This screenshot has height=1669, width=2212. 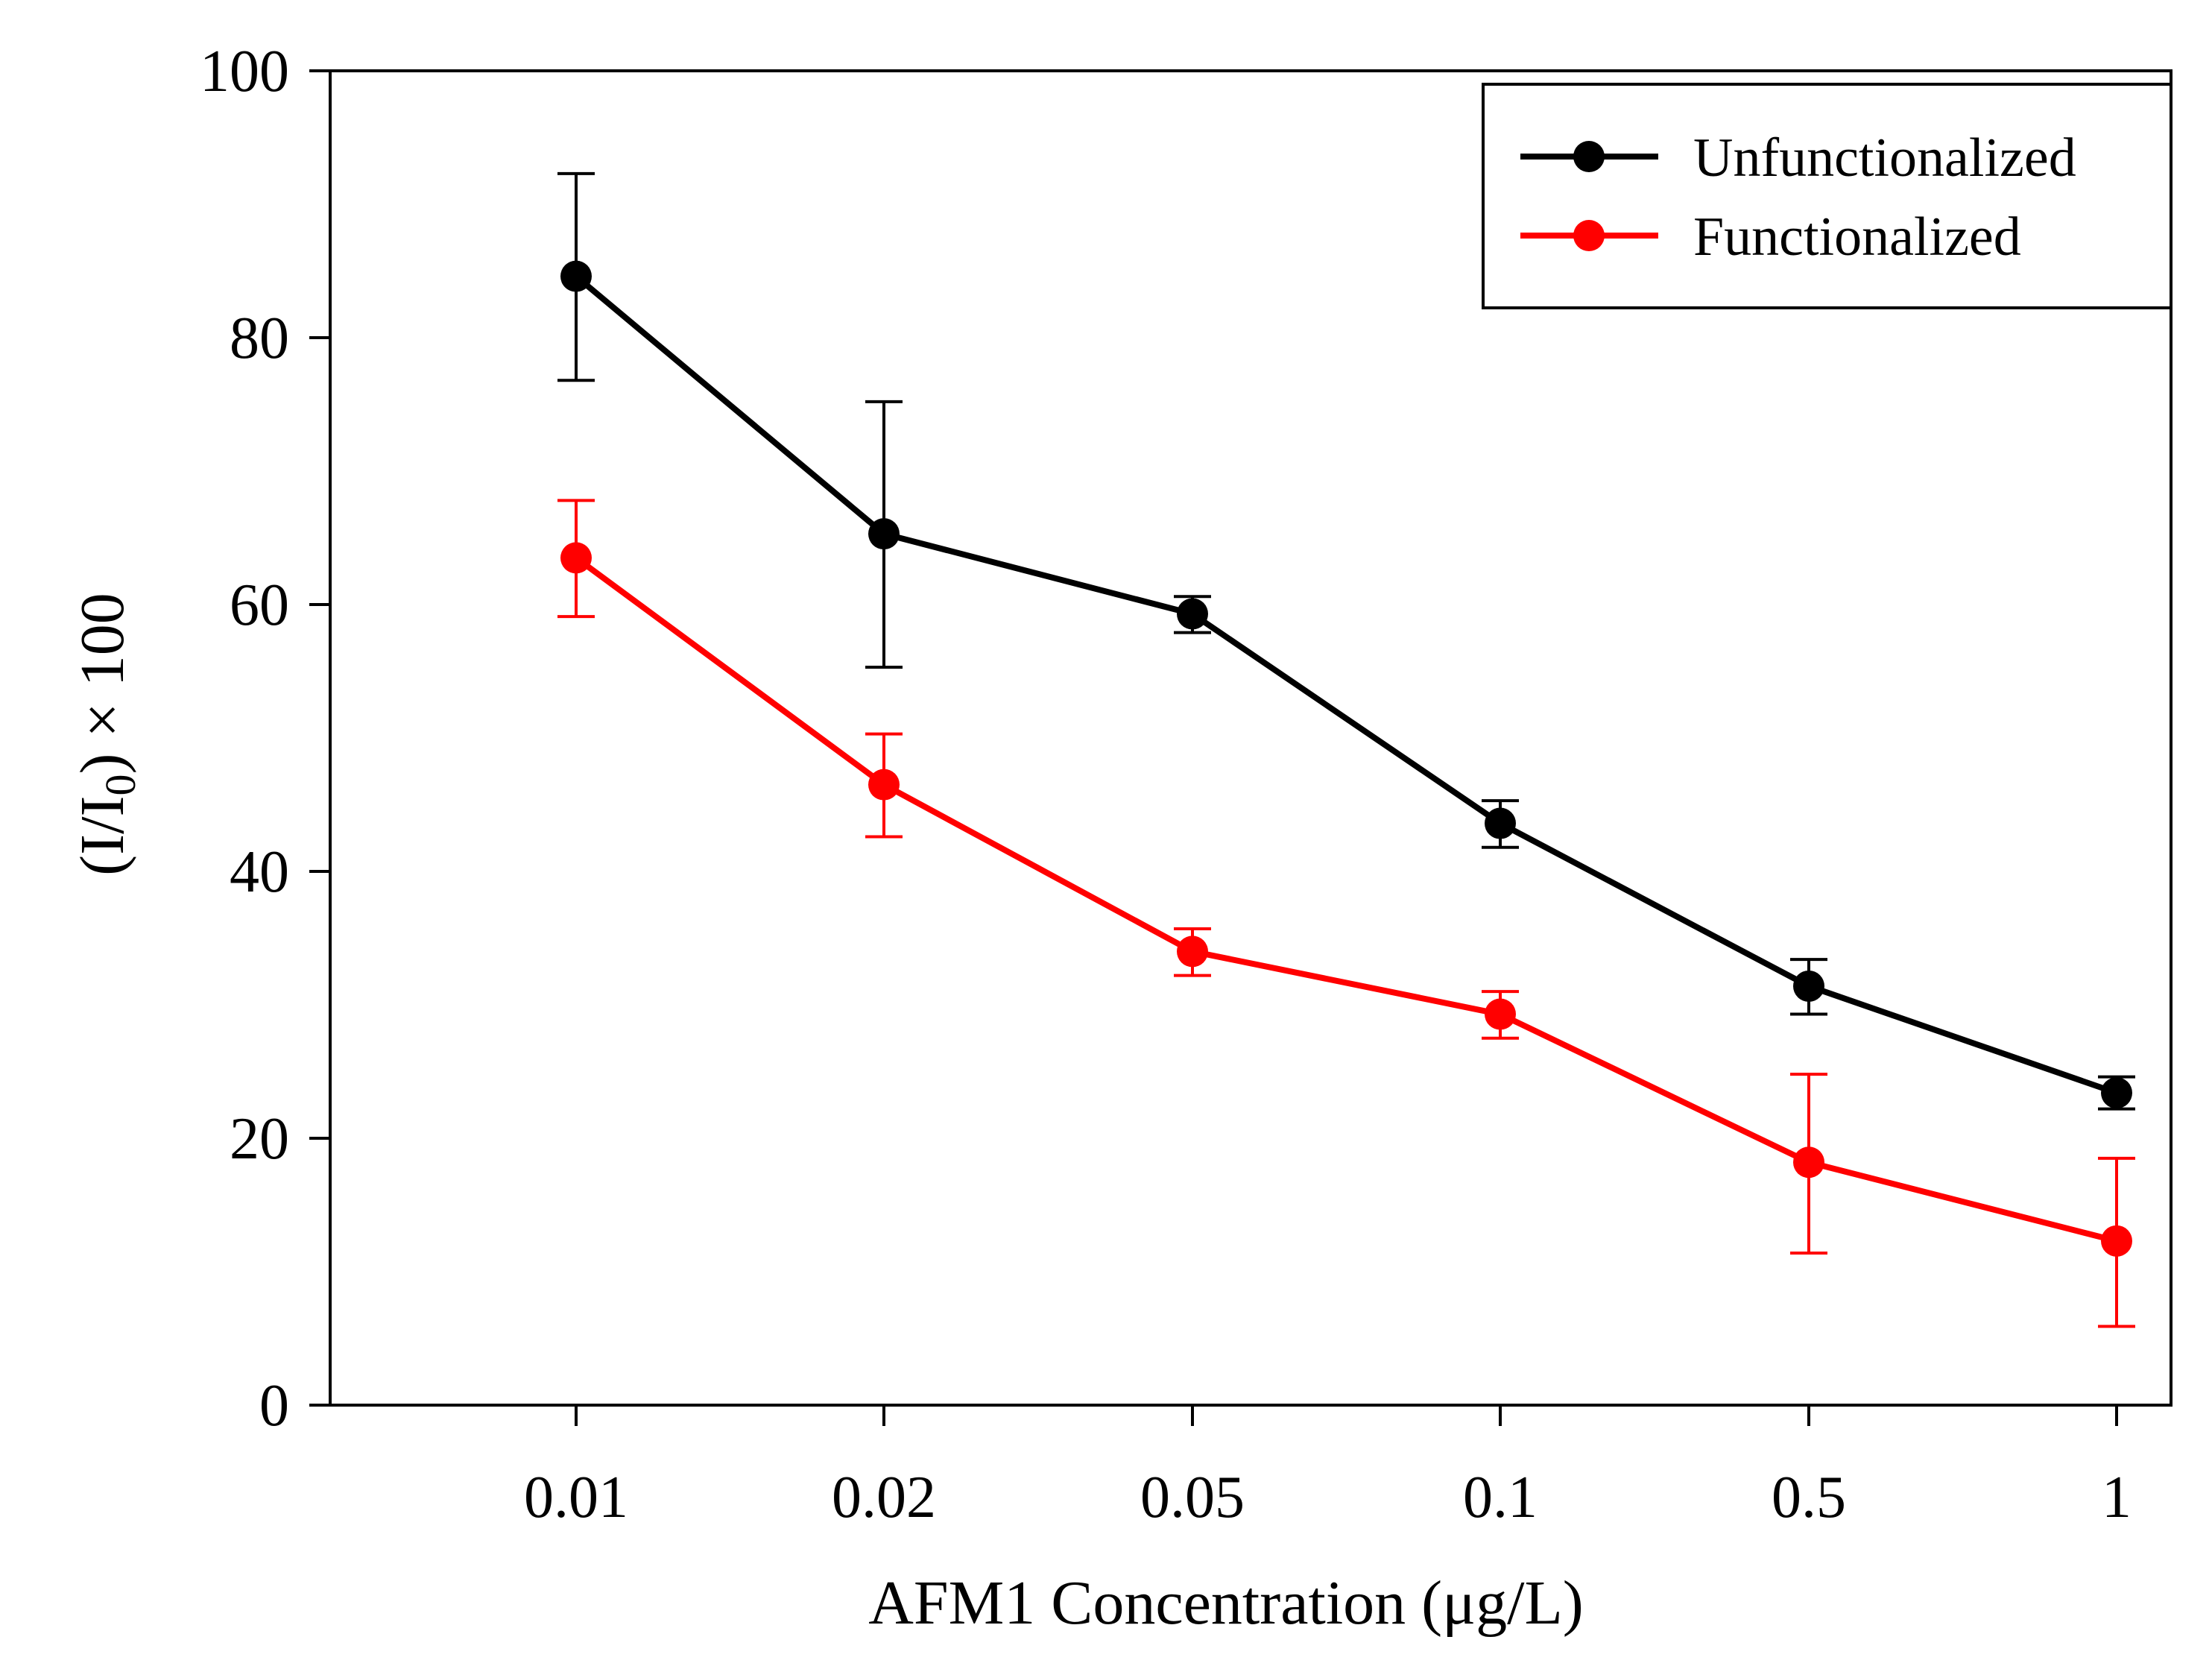 What do you see at coordinates (1884, 158) in the screenshot?
I see `legend-label-unfunctionalized: Unfunctionalized` at bounding box center [1884, 158].